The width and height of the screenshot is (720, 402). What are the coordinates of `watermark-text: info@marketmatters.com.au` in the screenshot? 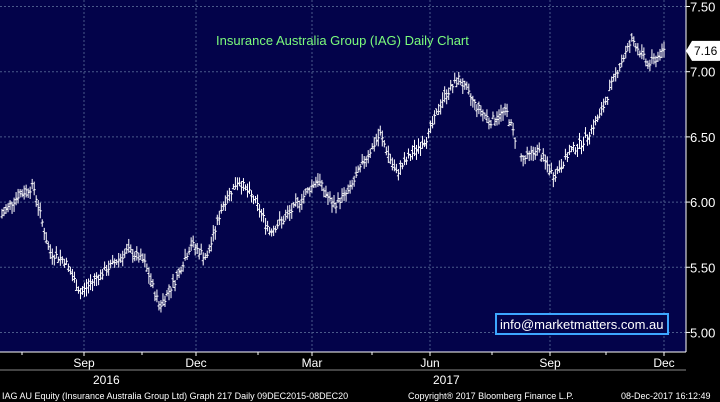 It's located at (581, 324).